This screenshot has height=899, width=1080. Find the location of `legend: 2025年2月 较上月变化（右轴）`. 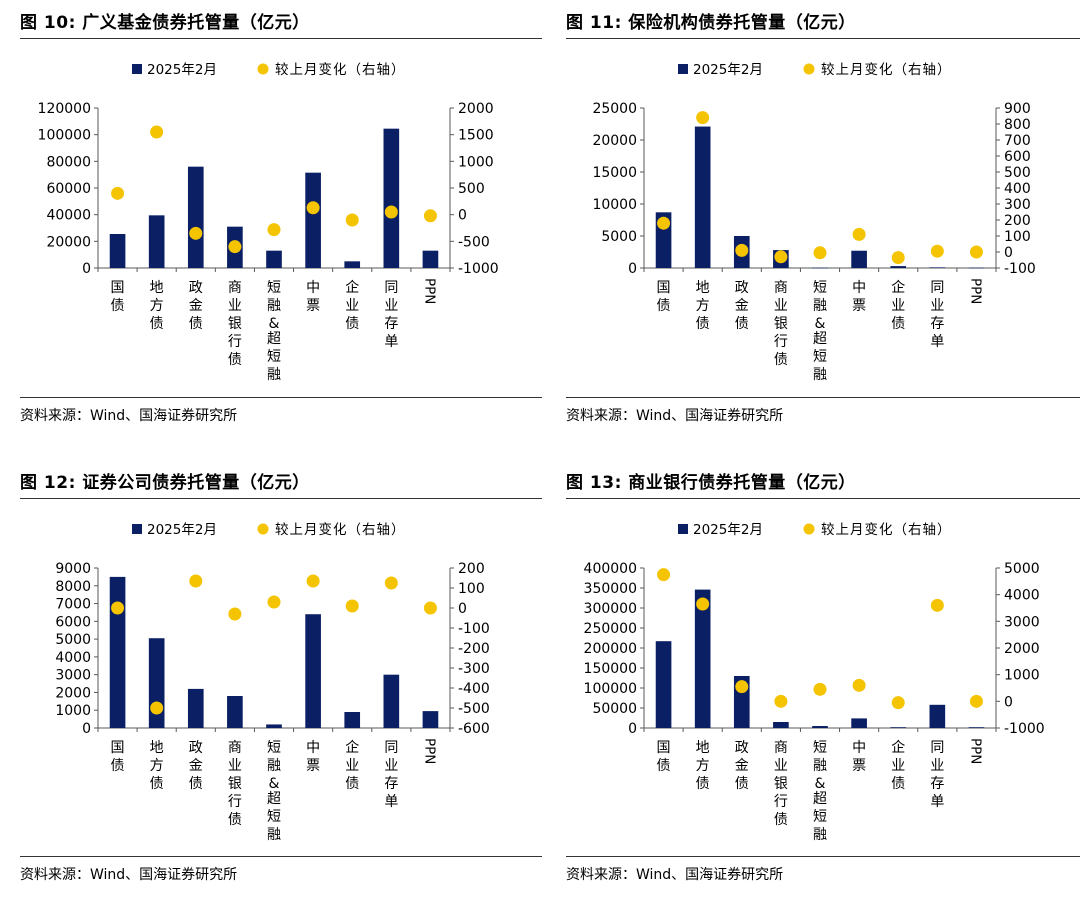

legend: 2025年2月 较上月变化（右轴） is located at coordinates (814, 530).